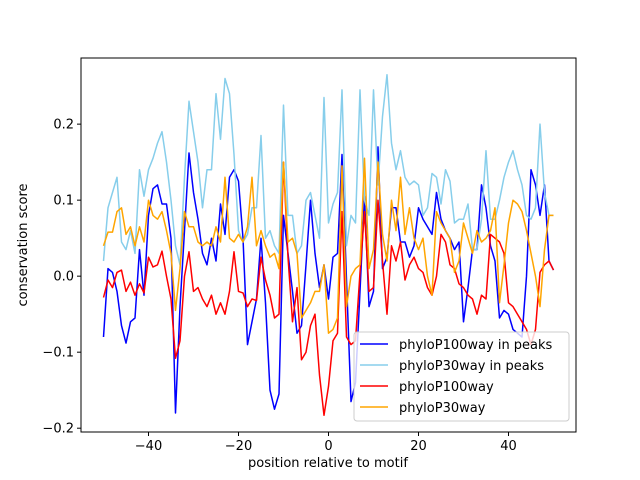 This screenshot has width=640, height=480. I want to click on legend-label-0: phyloP100way in peaks, so click(476, 345).